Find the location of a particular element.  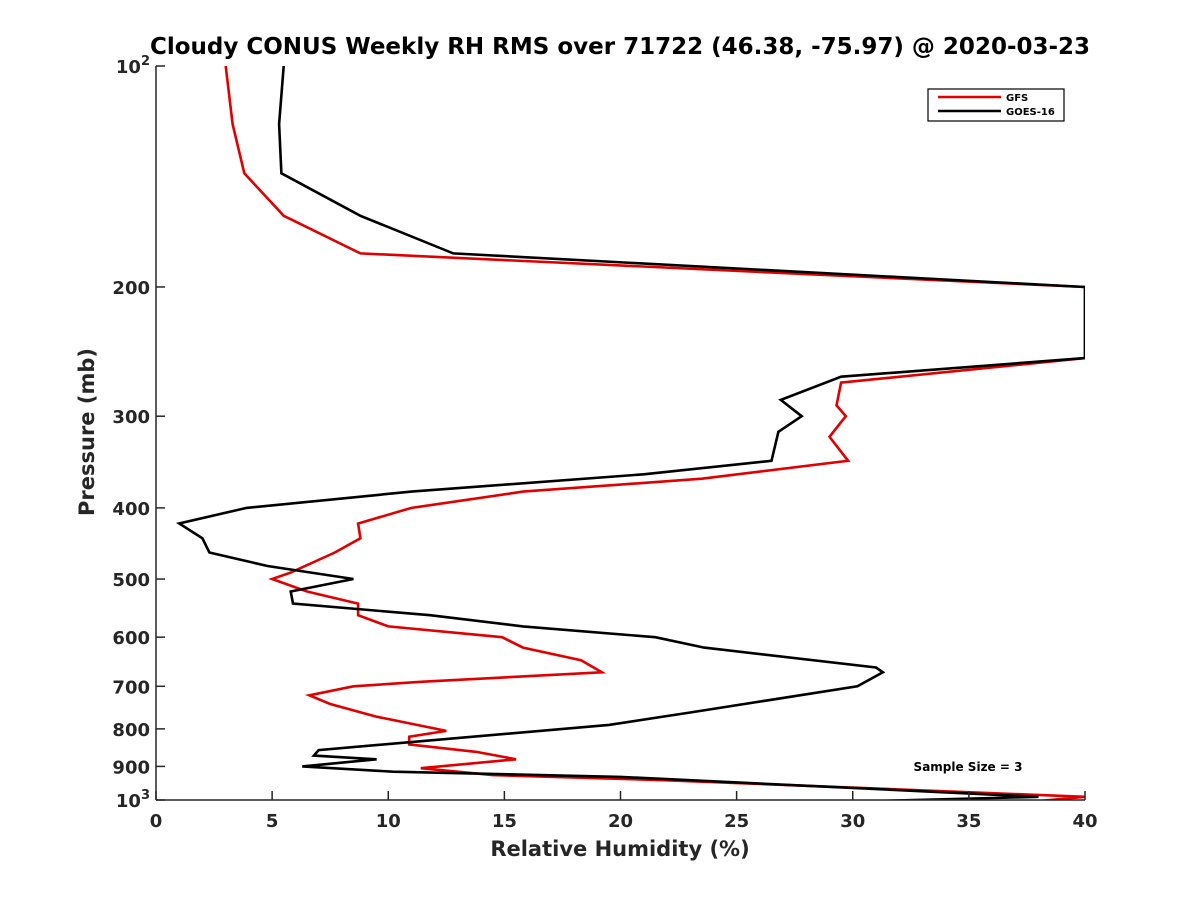

y-tick-label: 10² is located at coordinates (133, 66).